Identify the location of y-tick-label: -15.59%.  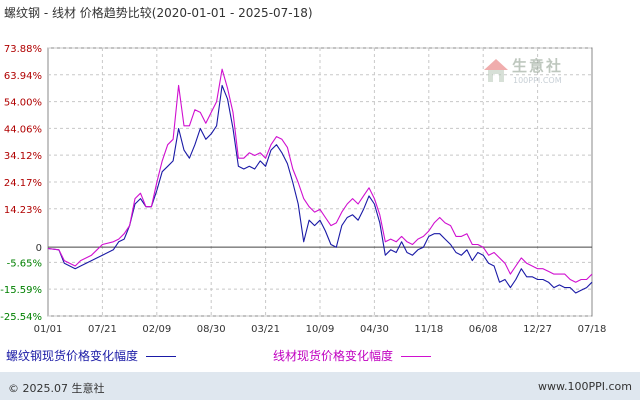
(21, 290).